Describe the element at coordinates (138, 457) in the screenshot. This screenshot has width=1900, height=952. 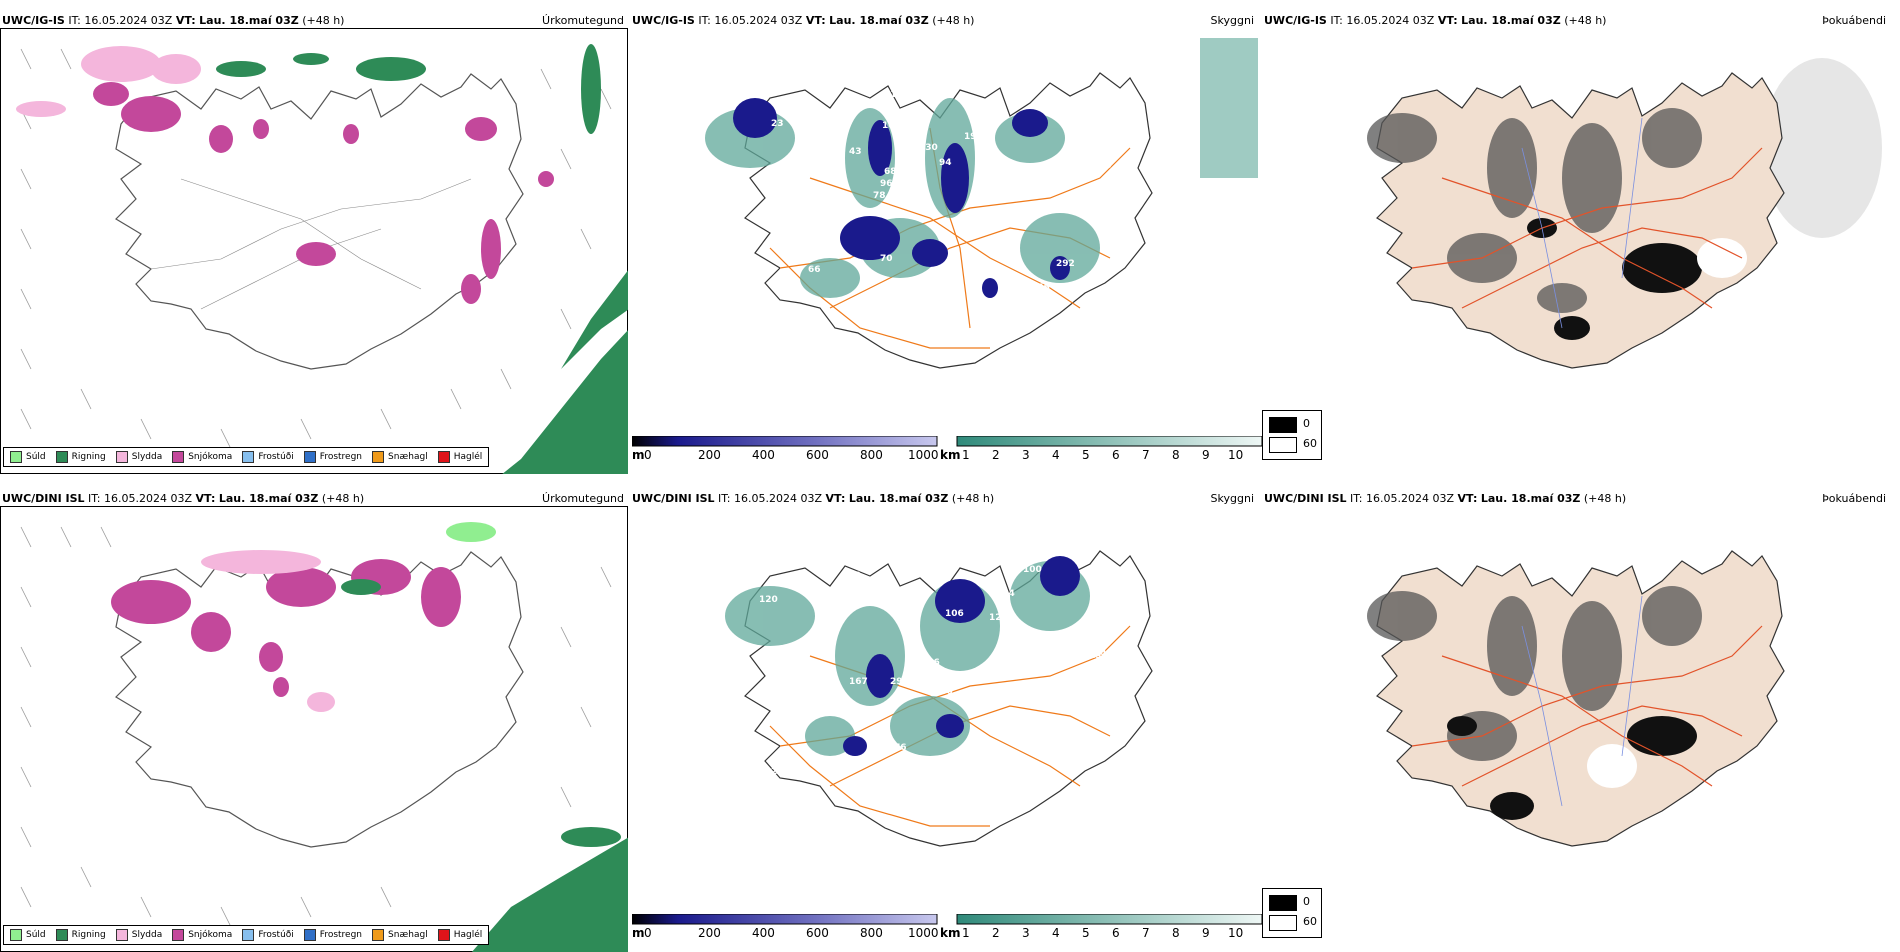
I see `legend-item-slydda: Slydda` at that location.